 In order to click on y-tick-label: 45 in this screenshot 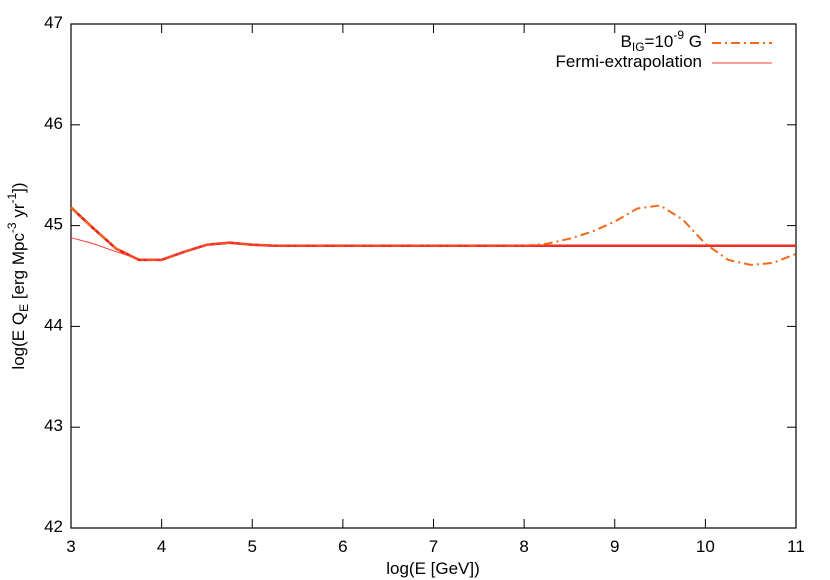, I will do `click(53, 224)`.